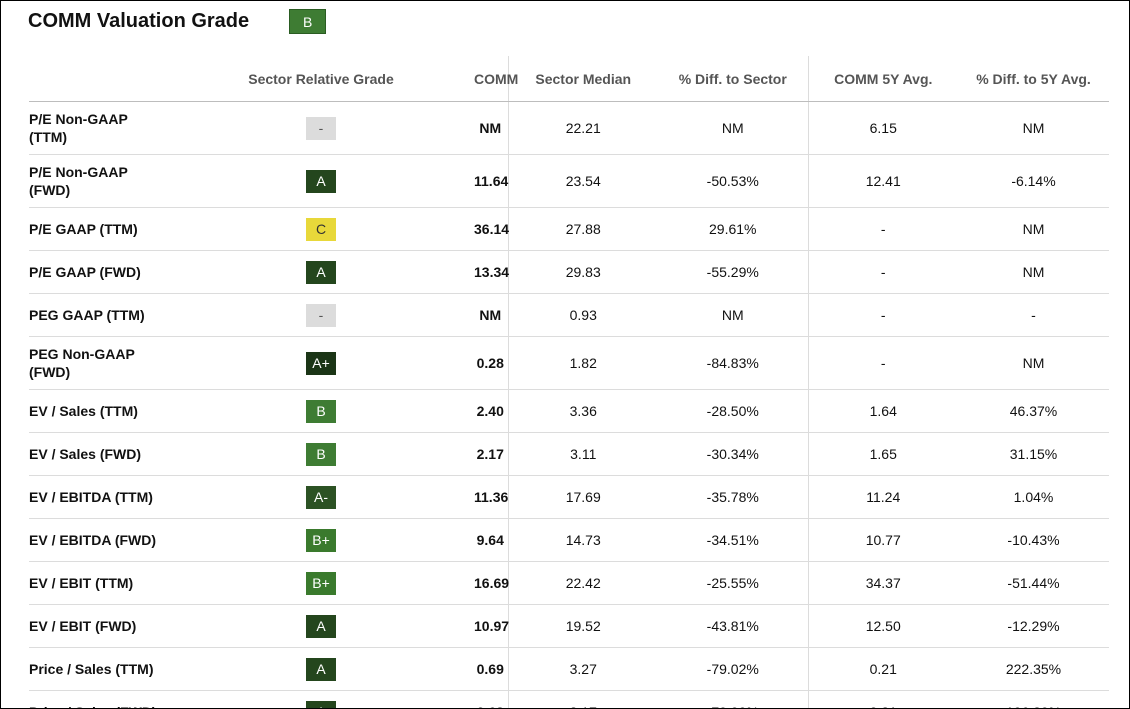 The width and height of the screenshot is (1130, 709). I want to click on table-row: P/E GAAP (TTM) C 36.14 27.88 29.61% - NM, so click(569, 229).